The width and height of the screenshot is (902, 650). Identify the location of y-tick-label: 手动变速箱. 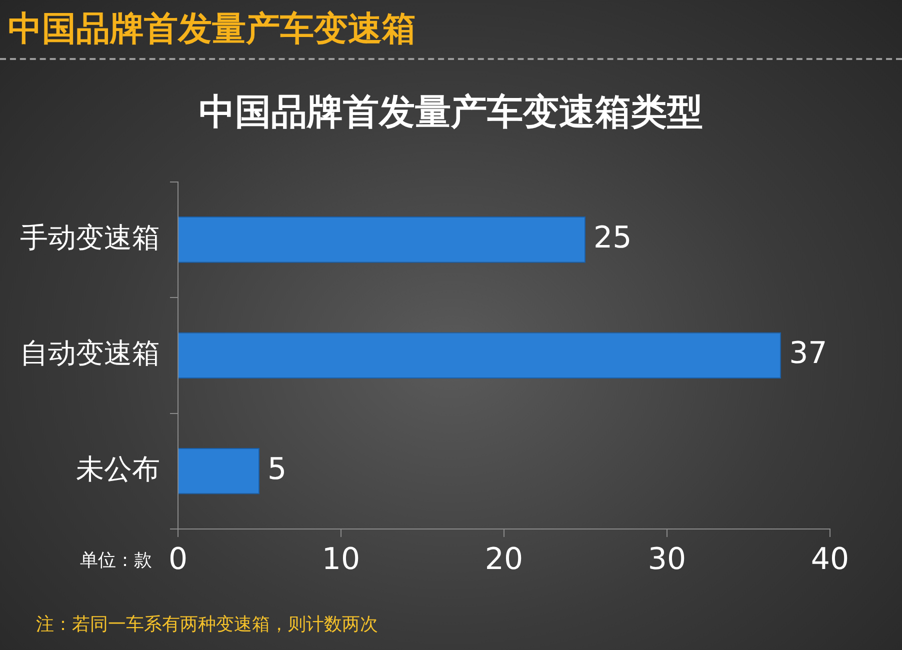
(90, 237).